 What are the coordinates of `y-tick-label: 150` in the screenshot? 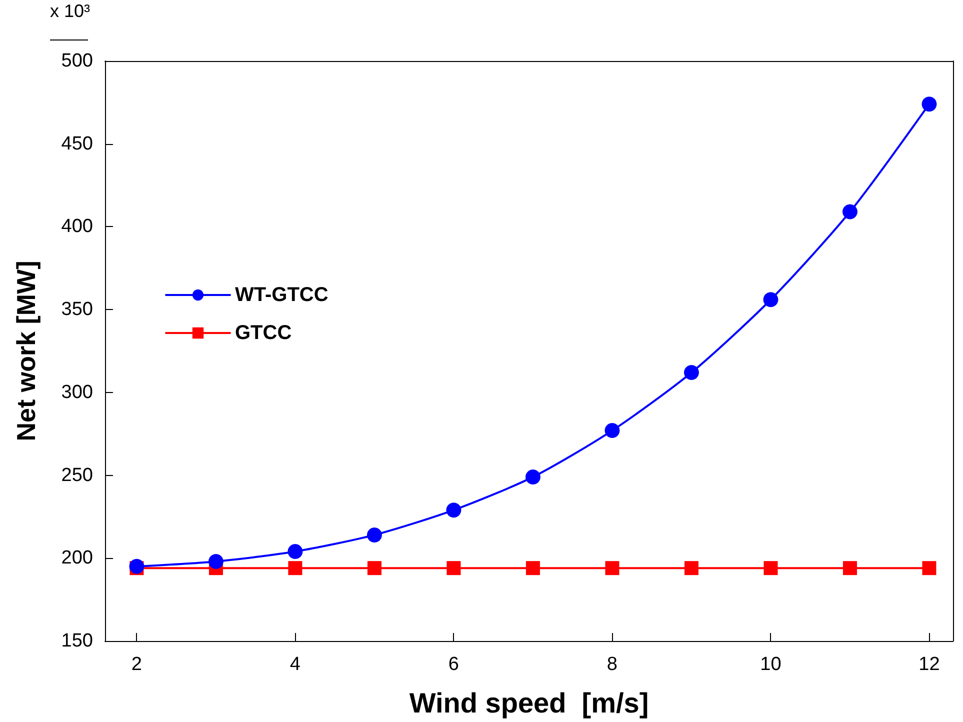 It's located at (77, 641).